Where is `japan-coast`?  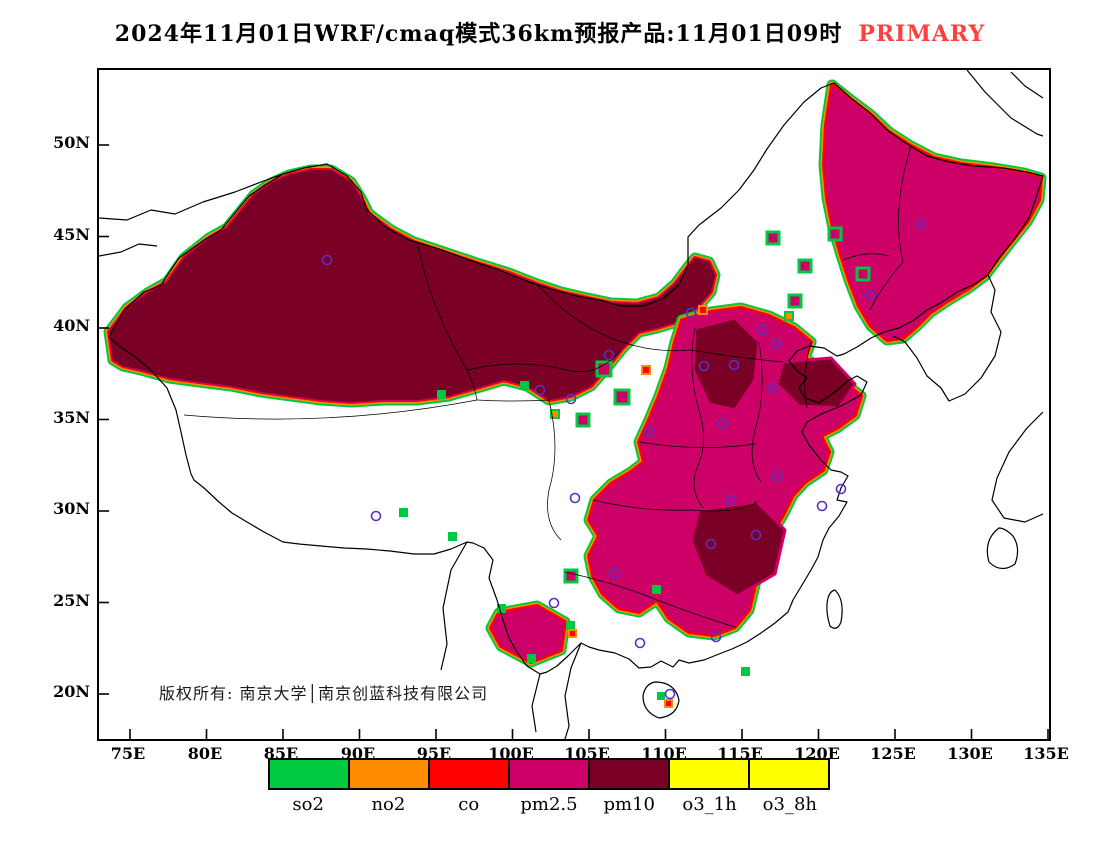 japan-coast is located at coordinates (1017, 467).